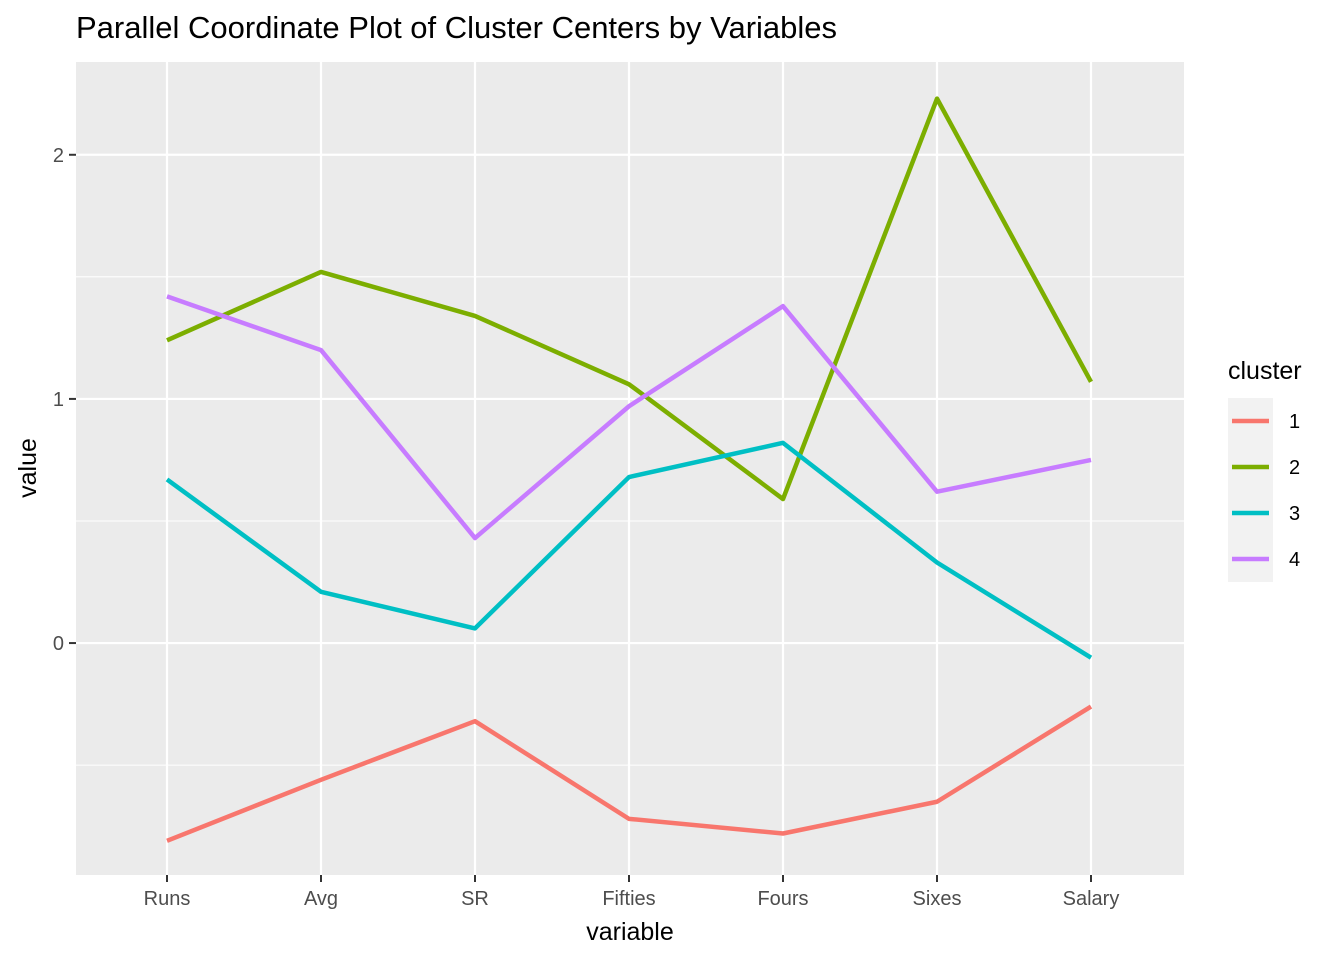 This screenshot has height=960, width=1344. Describe the element at coordinates (628, 899) in the screenshot. I see `x-tick-label: Fifties` at that location.